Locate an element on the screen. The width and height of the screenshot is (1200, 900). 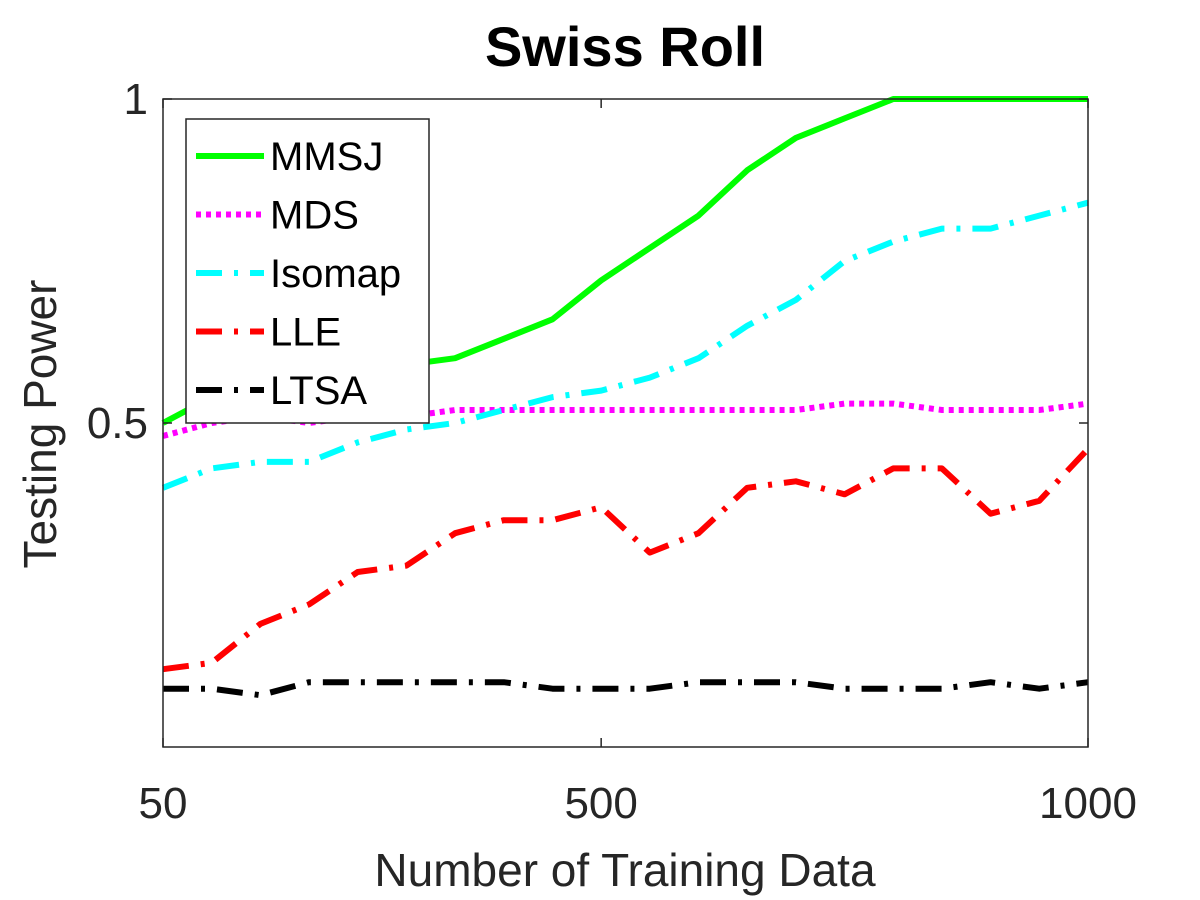
legend-box is located at coordinates (307, 271).